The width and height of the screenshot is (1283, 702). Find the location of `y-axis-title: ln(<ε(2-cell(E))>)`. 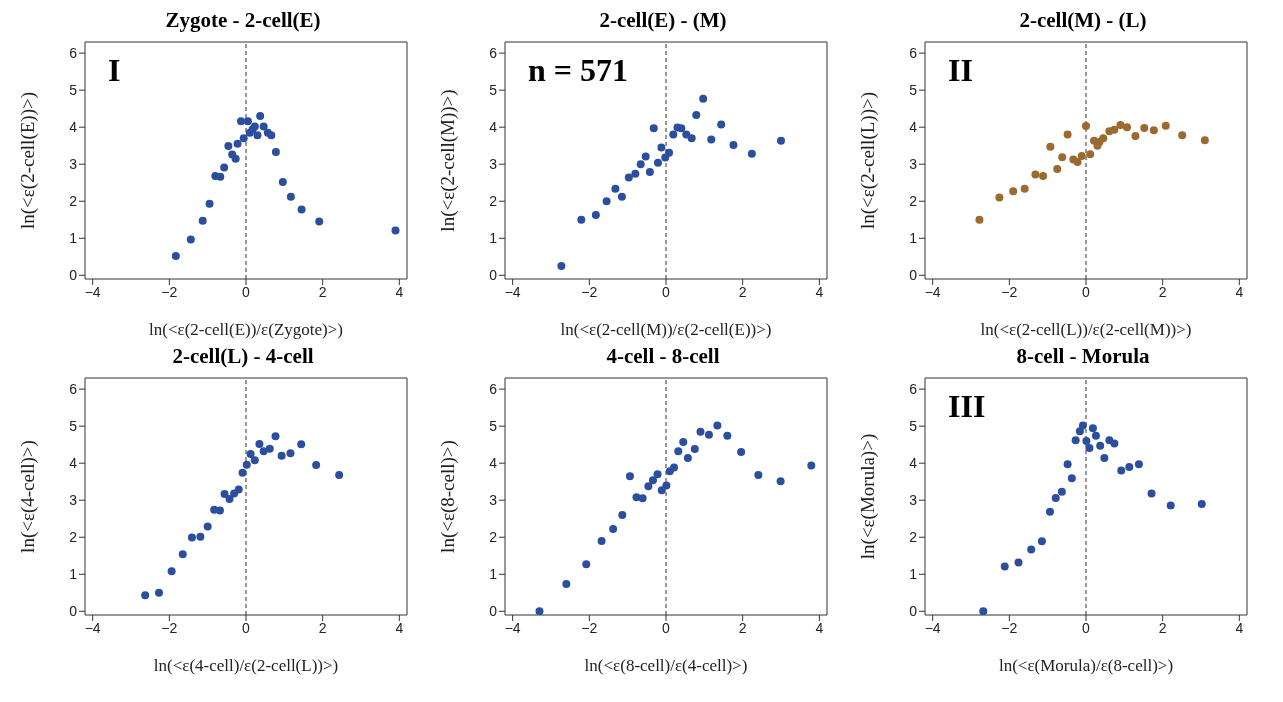

y-axis-title: ln(<ε(2-cell(E))>) is located at coordinates (27, 160).